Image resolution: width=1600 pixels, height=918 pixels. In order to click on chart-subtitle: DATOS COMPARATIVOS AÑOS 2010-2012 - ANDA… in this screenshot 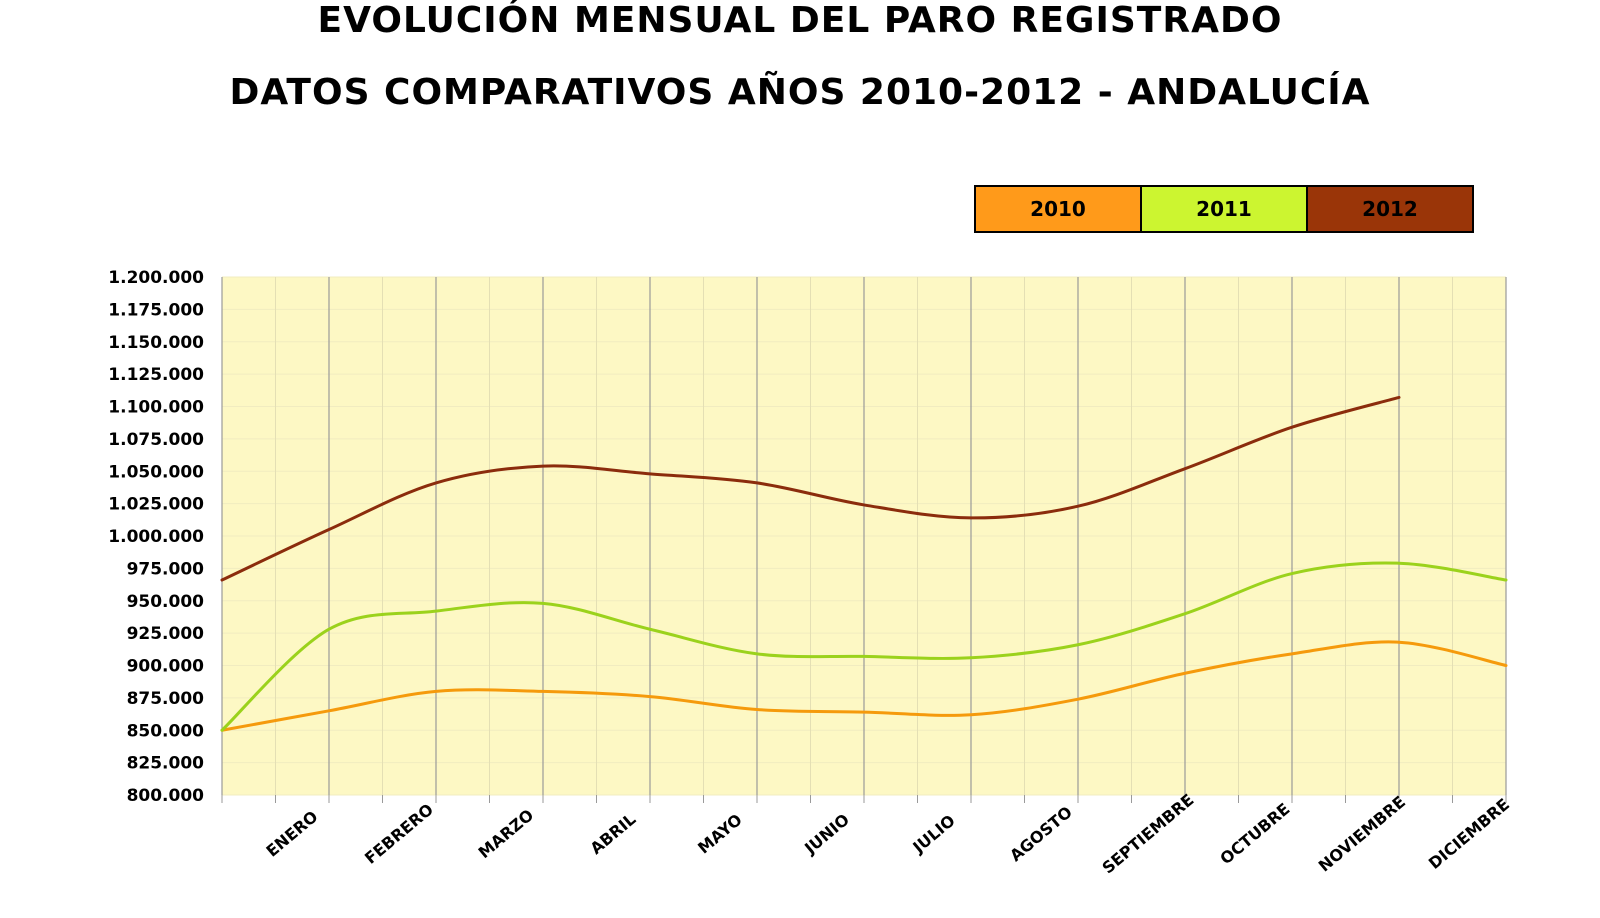, I will do `click(800, 92)`.